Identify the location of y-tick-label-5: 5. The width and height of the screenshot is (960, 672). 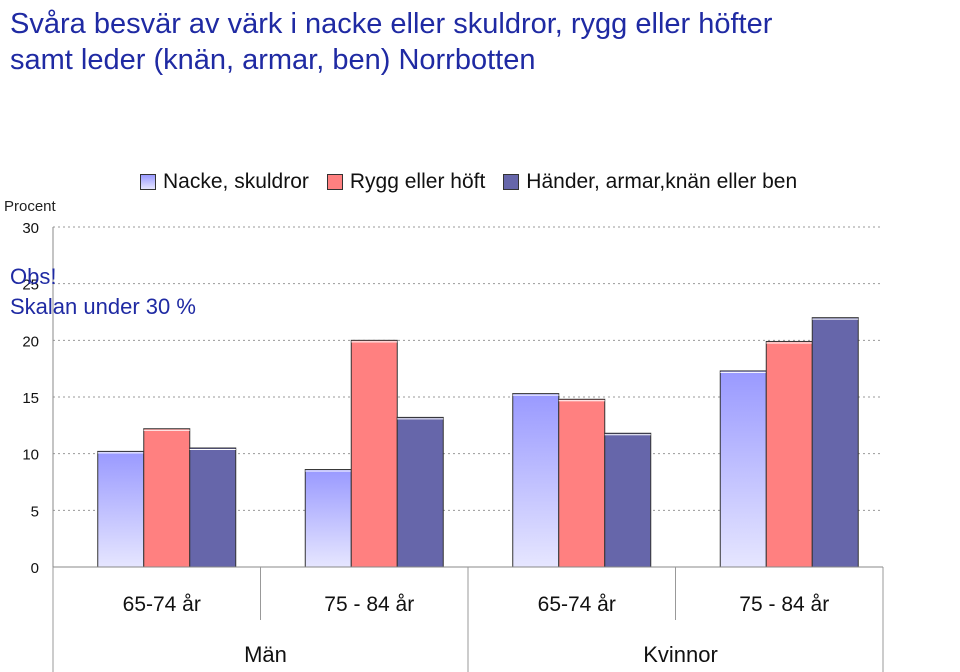
(35, 511).